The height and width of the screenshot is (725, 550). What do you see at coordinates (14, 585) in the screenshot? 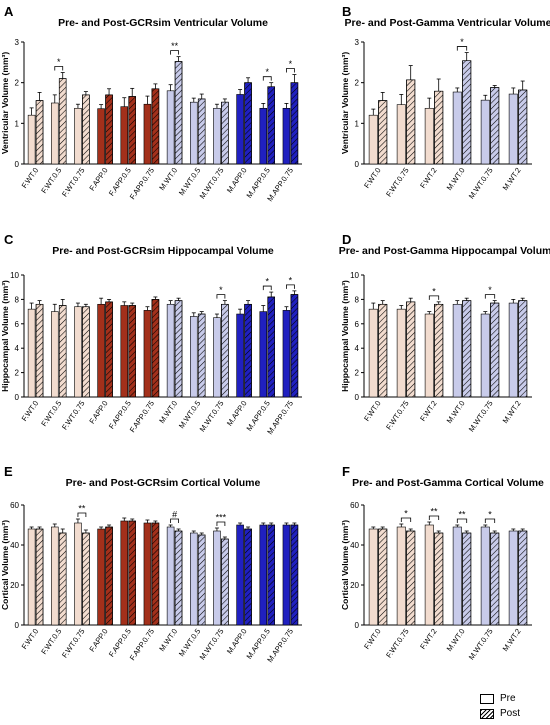
I see `y-tick-label: 20` at bounding box center [14, 585].